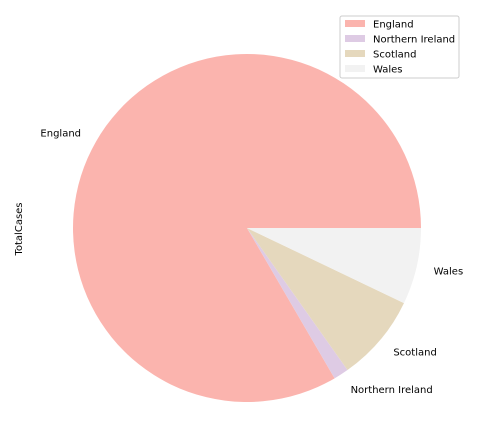  Describe the element at coordinates (355, 53) in the screenshot. I see `legend-swatch-scotland` at that location.